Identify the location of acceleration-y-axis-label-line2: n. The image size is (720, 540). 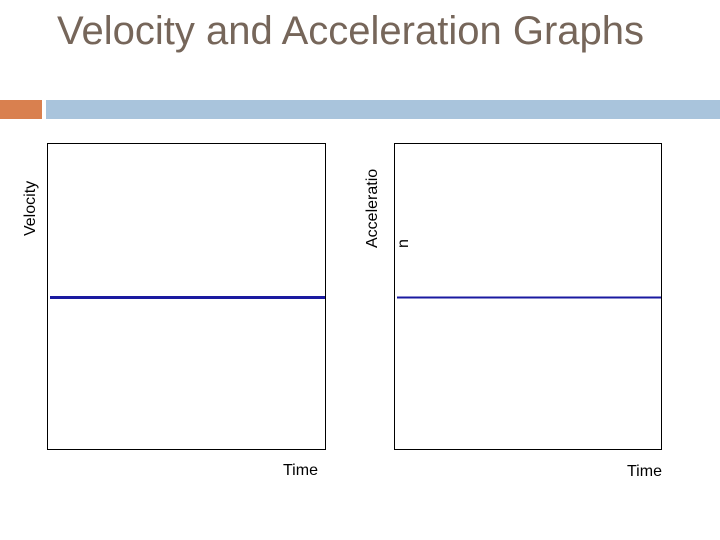
(403, 243).